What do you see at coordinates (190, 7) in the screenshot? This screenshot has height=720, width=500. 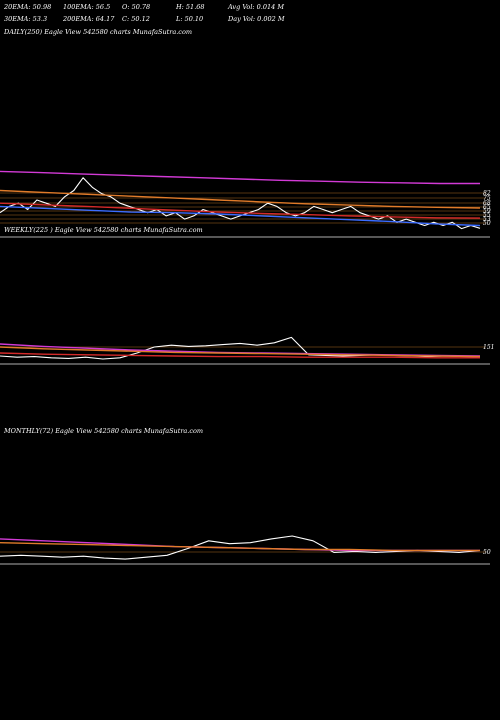 I see `stat-high: H: 51.68` at bounding box center [190, 7].